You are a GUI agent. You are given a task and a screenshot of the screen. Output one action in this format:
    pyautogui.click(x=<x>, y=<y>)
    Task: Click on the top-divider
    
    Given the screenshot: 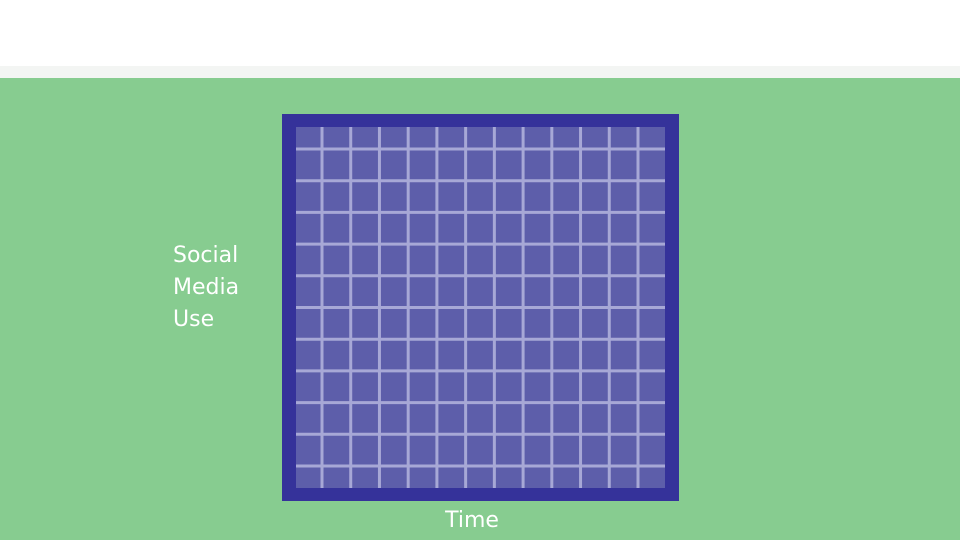 What is the action you would take?
    pyautogui.click(x=480, y=72)
    